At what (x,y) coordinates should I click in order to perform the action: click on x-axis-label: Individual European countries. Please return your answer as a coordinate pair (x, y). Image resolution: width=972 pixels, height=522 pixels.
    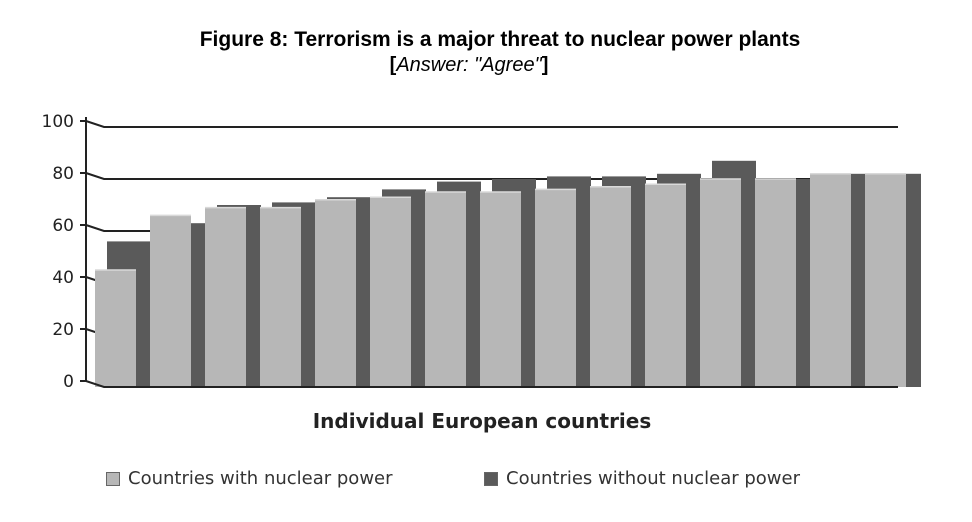
    Looking at the image, I should click on (482, 421).